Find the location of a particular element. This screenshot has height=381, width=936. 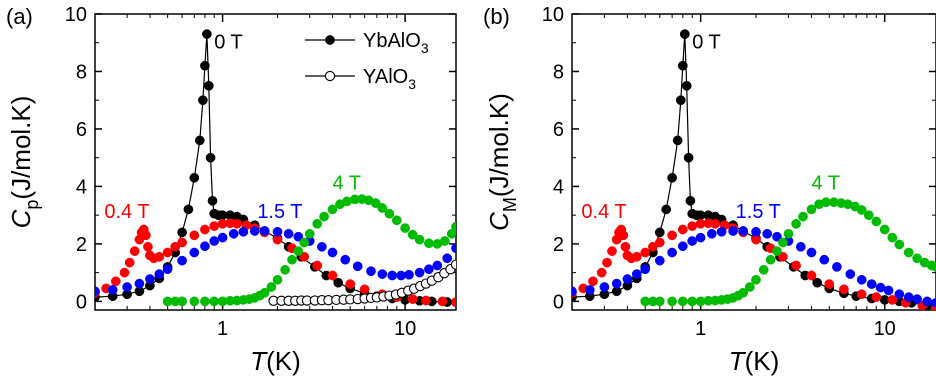

y-axis-subscript: M is located at coordinates (510, 204).